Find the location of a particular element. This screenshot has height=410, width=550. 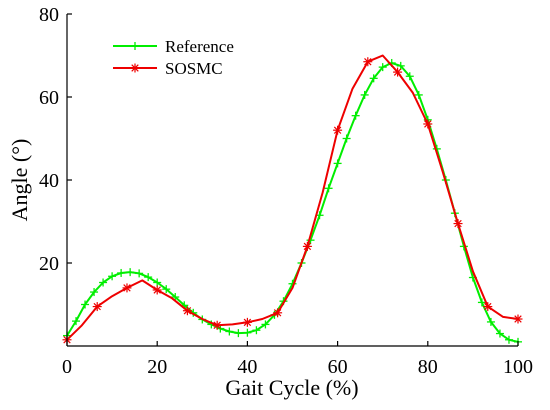

legend-marker-sosmc is located at coordinates (135, 68).